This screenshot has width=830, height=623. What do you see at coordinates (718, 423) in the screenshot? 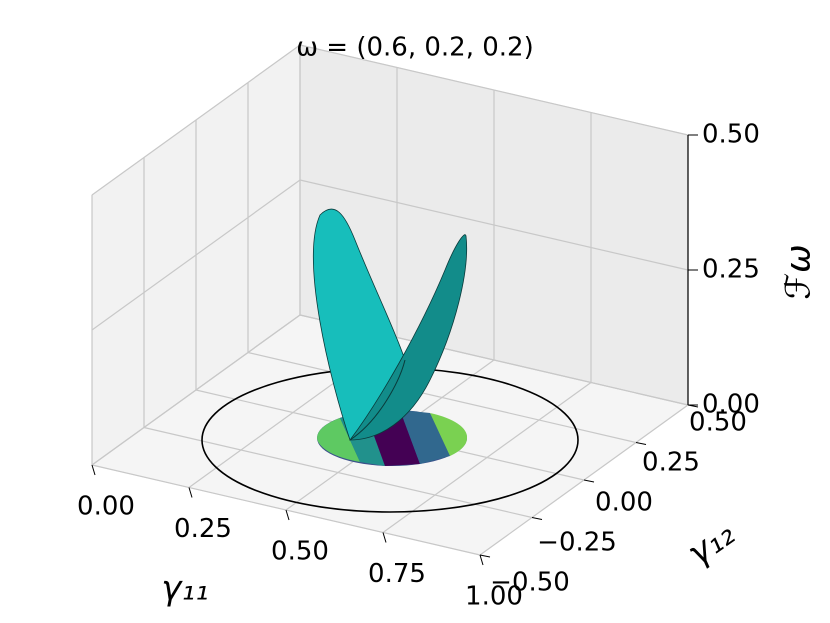
I see `y-tick-label: 0.50` at bounding box center [718, 423].